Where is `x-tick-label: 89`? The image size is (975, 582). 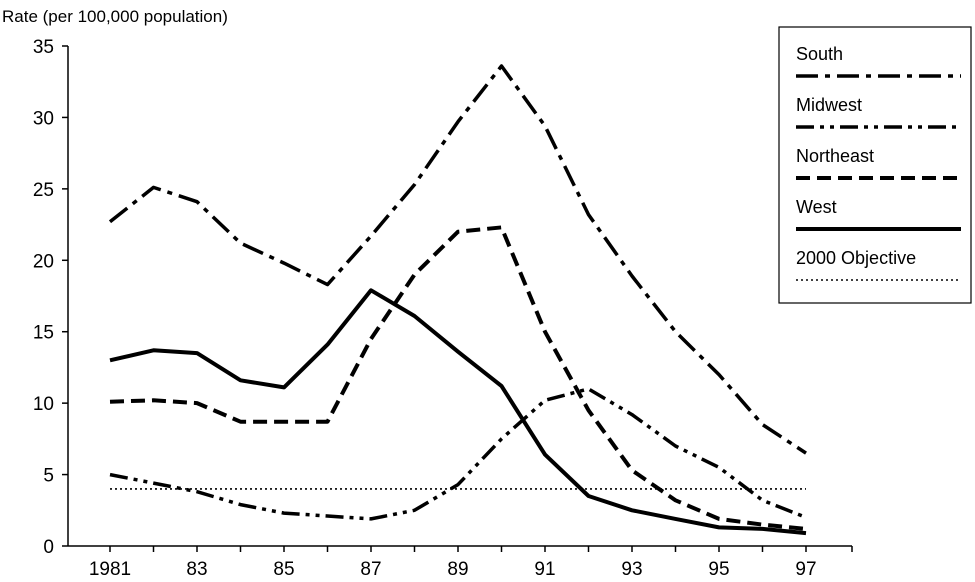
x-tick-label: 89 is located at coordinates (457, 569).